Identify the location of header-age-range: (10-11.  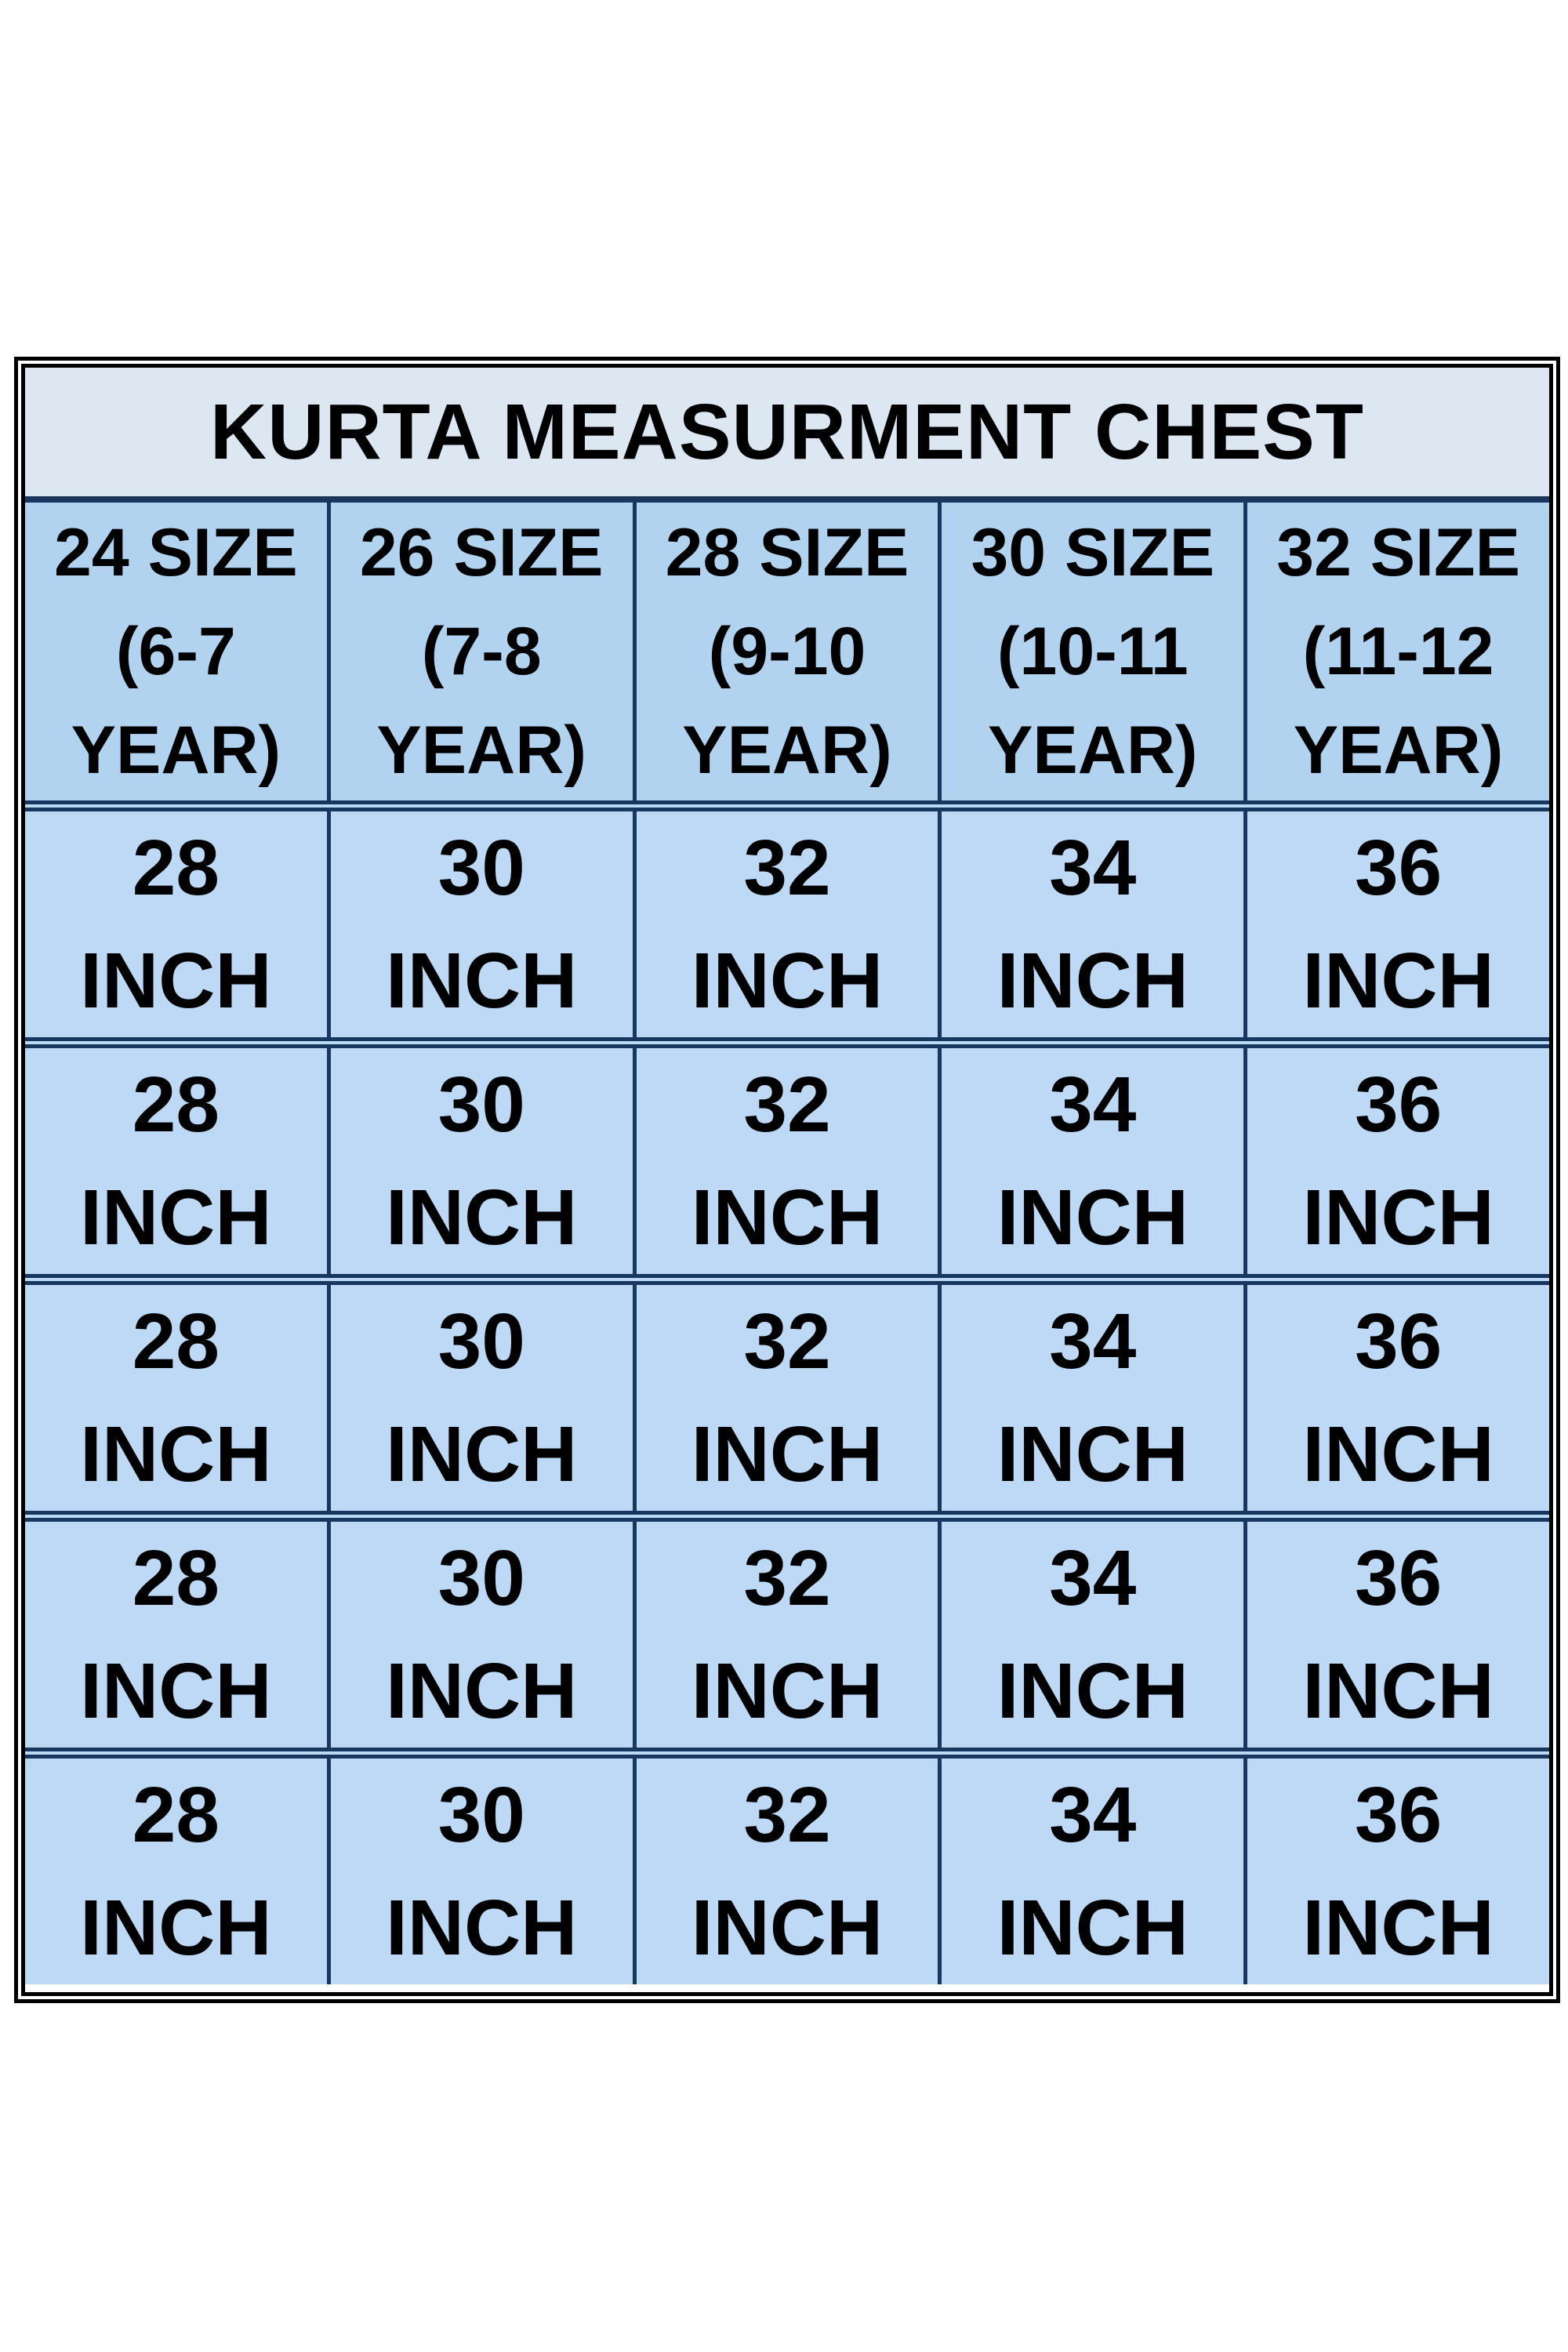
(1092, 651).